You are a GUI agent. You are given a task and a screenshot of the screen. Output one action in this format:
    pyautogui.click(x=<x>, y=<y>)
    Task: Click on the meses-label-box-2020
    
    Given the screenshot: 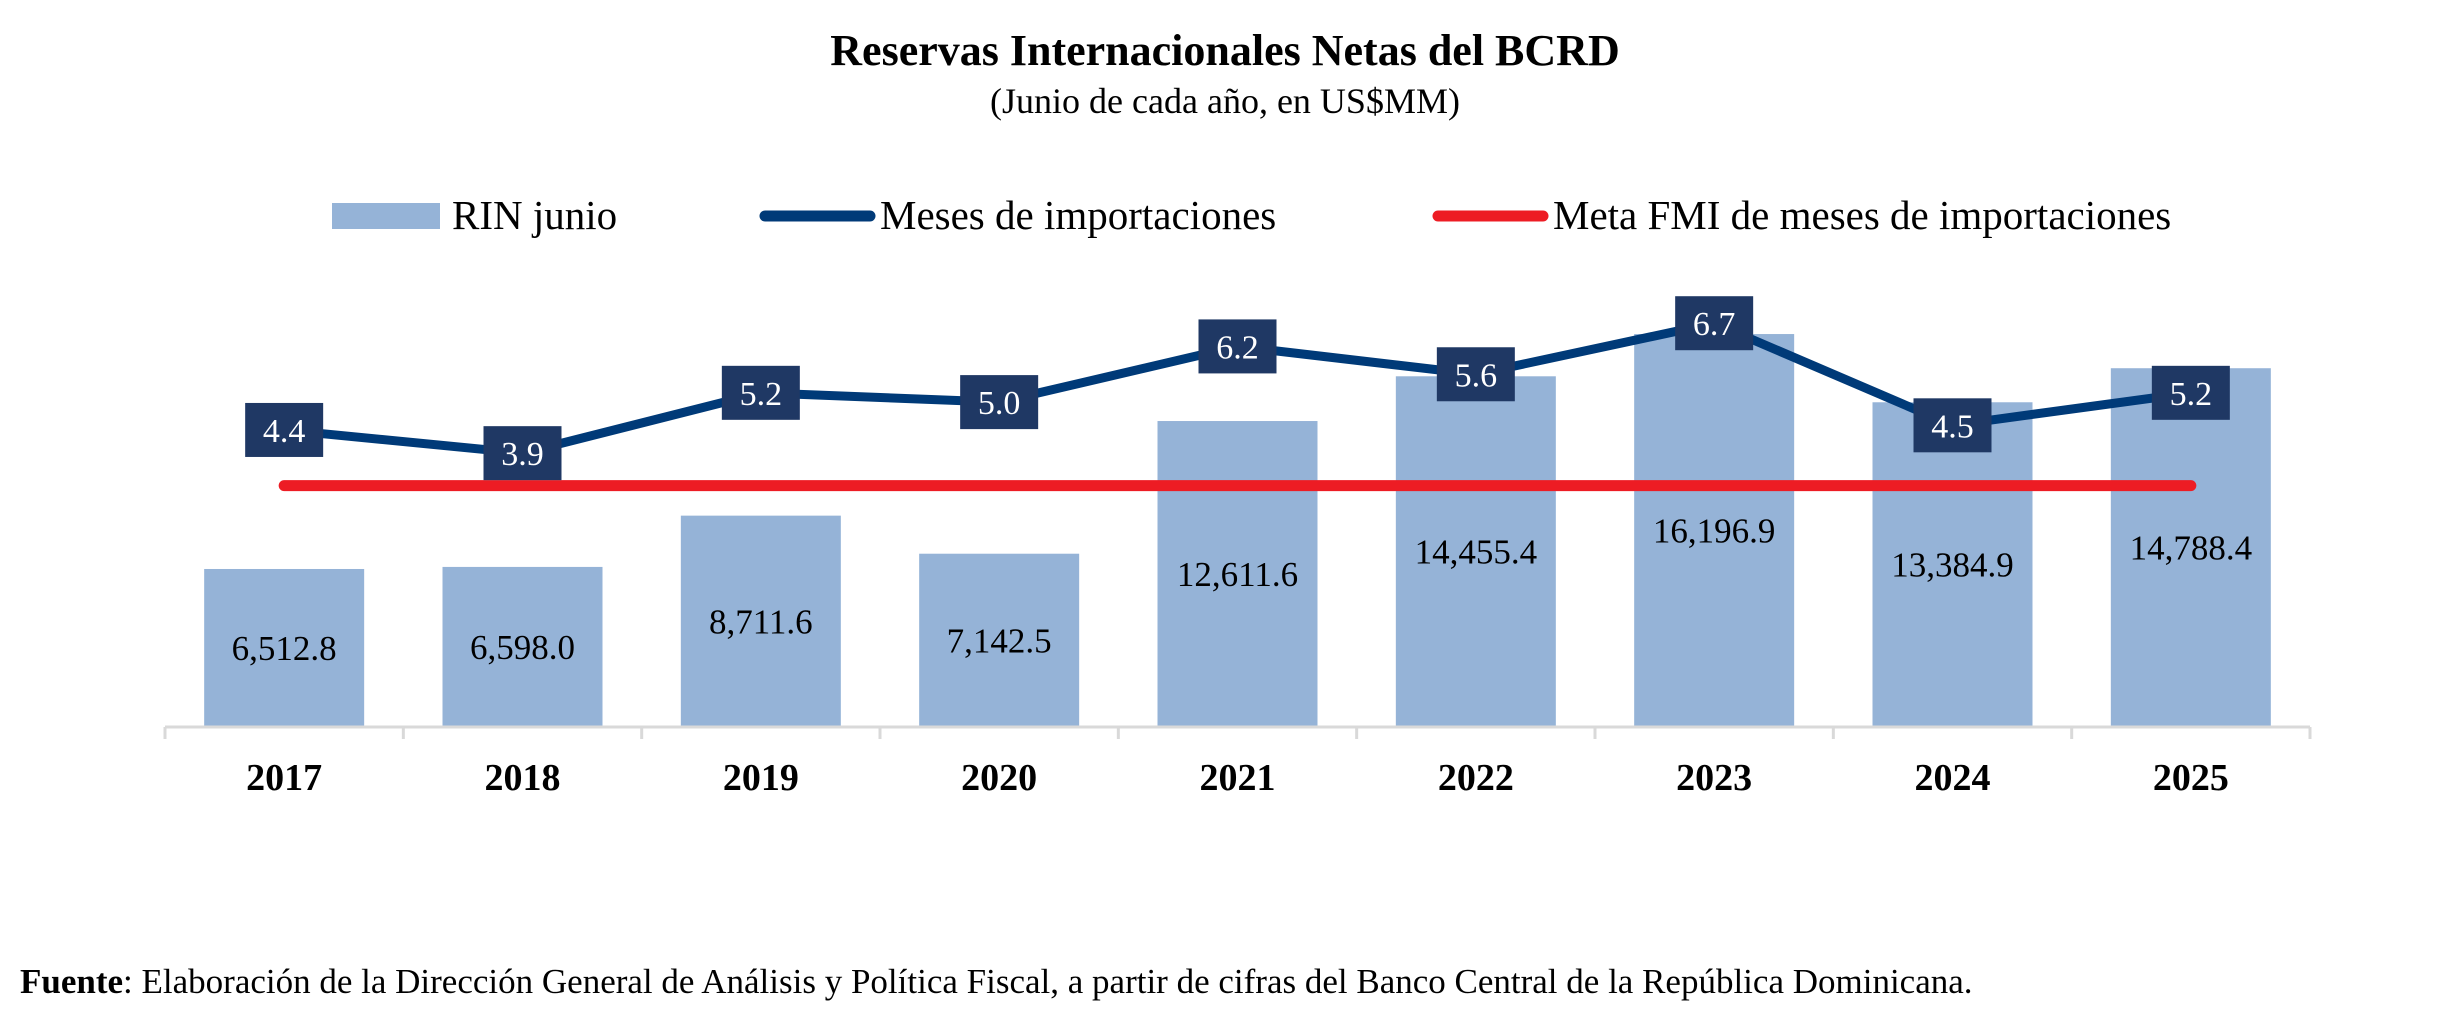 What is the action you would take?
    pyautogui.click(x=999, y=402)
    